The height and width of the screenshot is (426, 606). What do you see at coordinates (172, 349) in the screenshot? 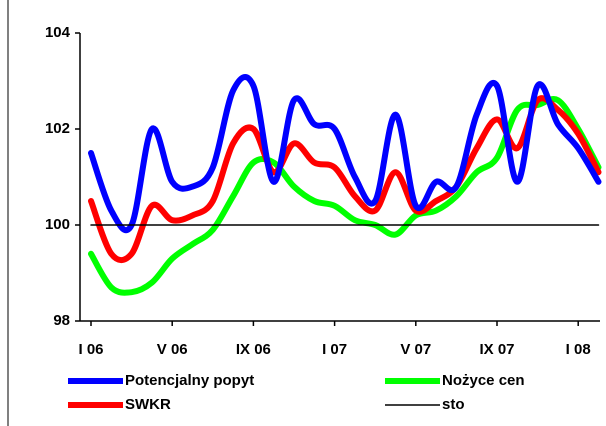
I see `x-tick-label: V 06` at bounding box center [172, 349].